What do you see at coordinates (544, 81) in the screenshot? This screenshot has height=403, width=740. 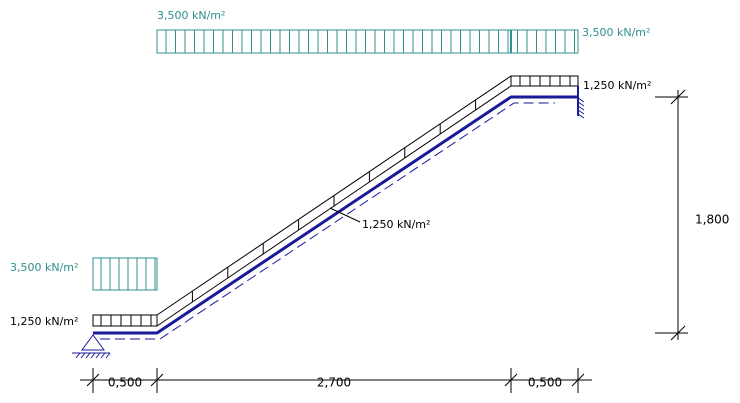 I see `right-dead-load` at bounding box center [544, 81].